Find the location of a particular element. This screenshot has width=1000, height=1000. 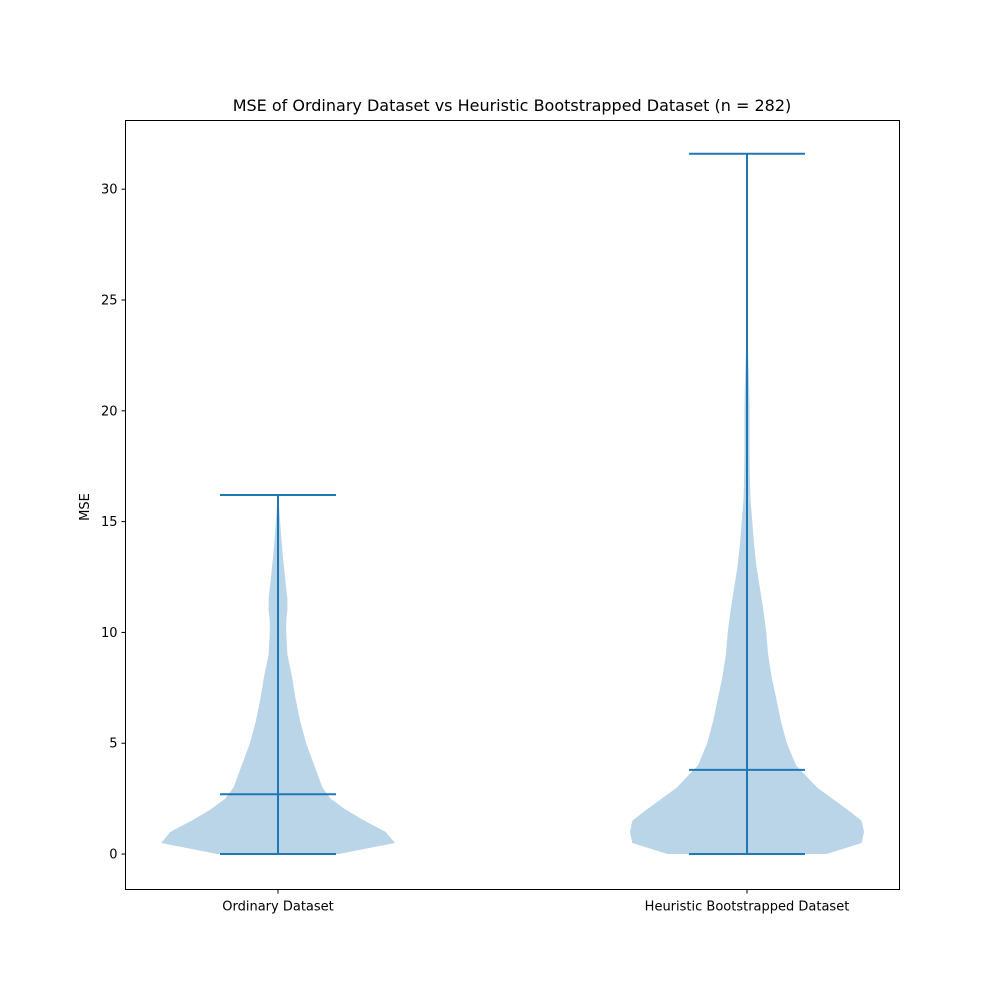

y-axis-label: MSE is located at coordinates (85, 507).